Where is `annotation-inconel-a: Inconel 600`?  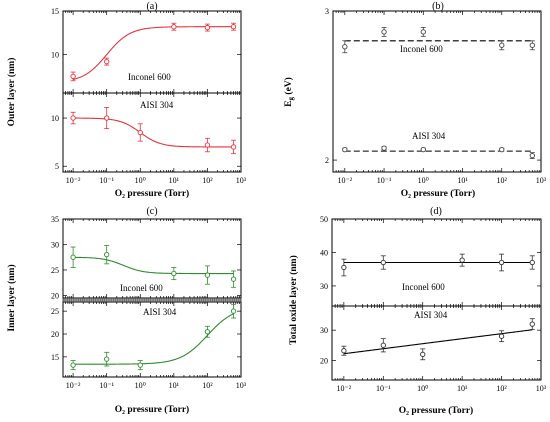 annotation-inconel-a: Inconel 600 is located at coordinates (149, 77).